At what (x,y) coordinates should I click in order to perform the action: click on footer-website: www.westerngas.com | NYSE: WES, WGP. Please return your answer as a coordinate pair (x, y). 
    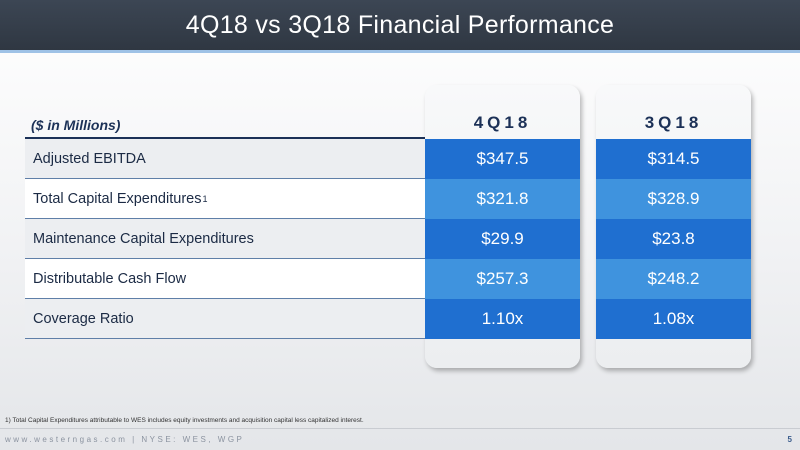
    Looking at the image, I should click on (125, 439).